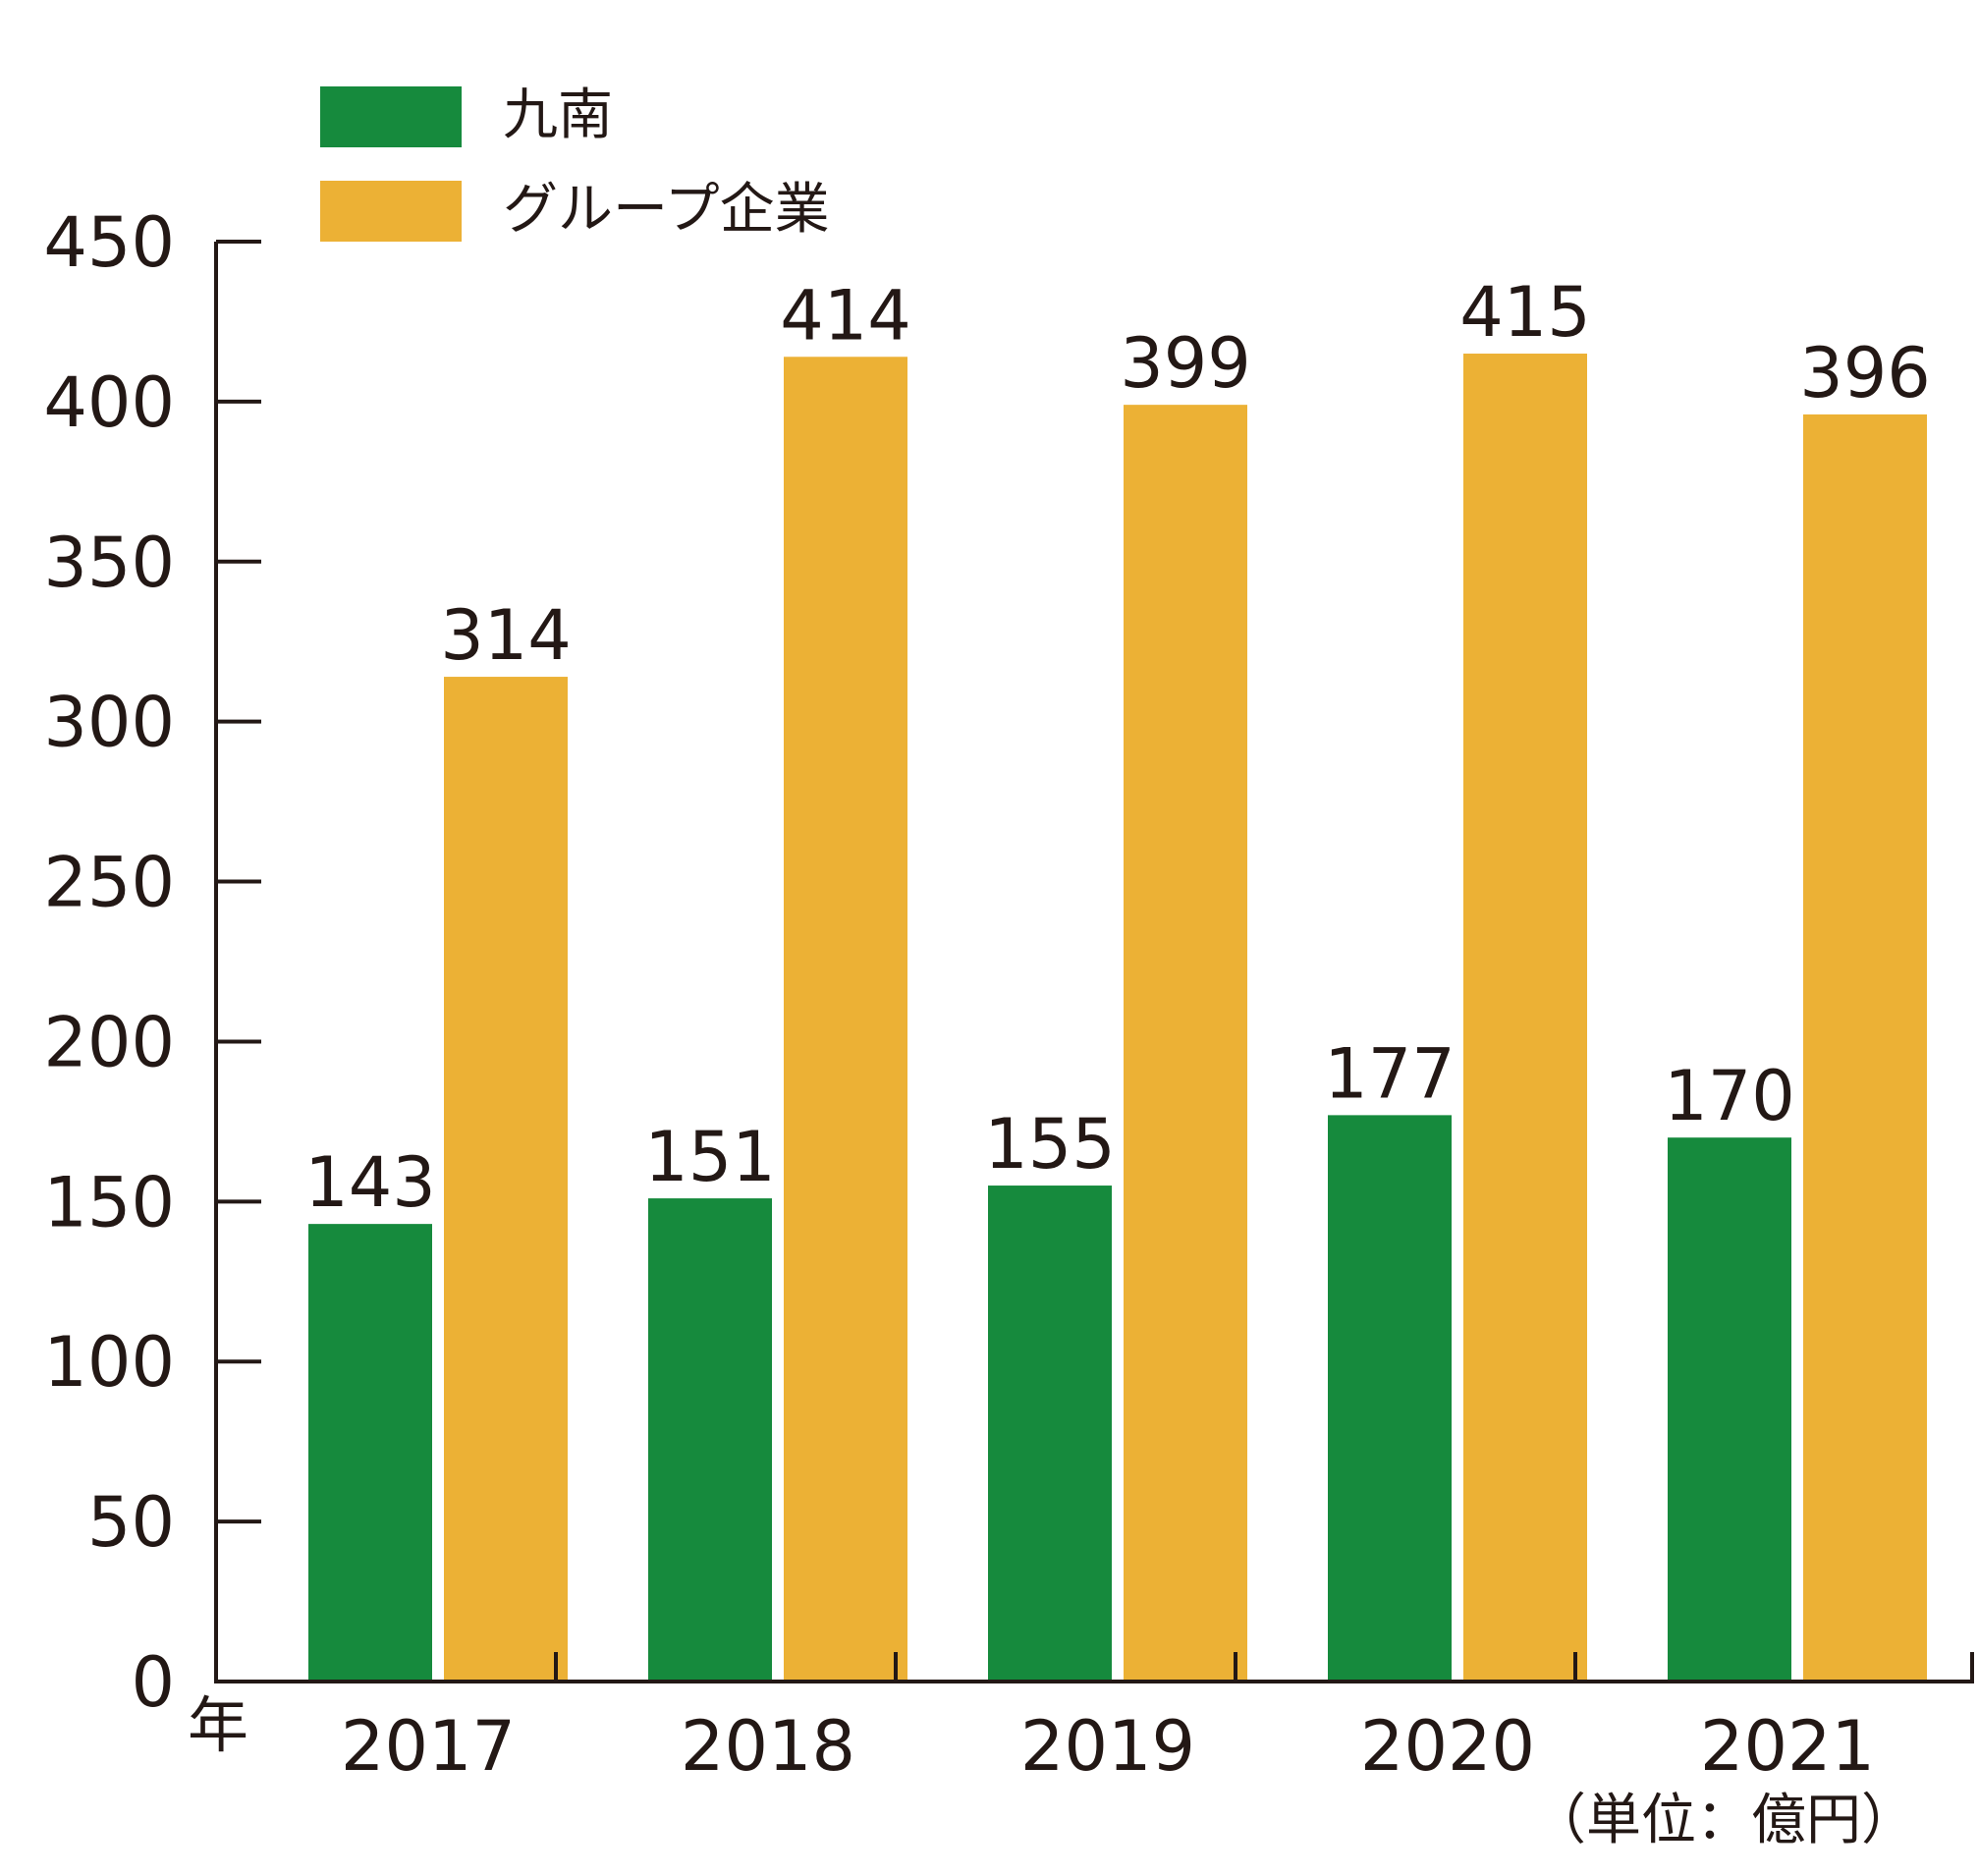  I want to click on data-label: 177, so click(1390, 1073).